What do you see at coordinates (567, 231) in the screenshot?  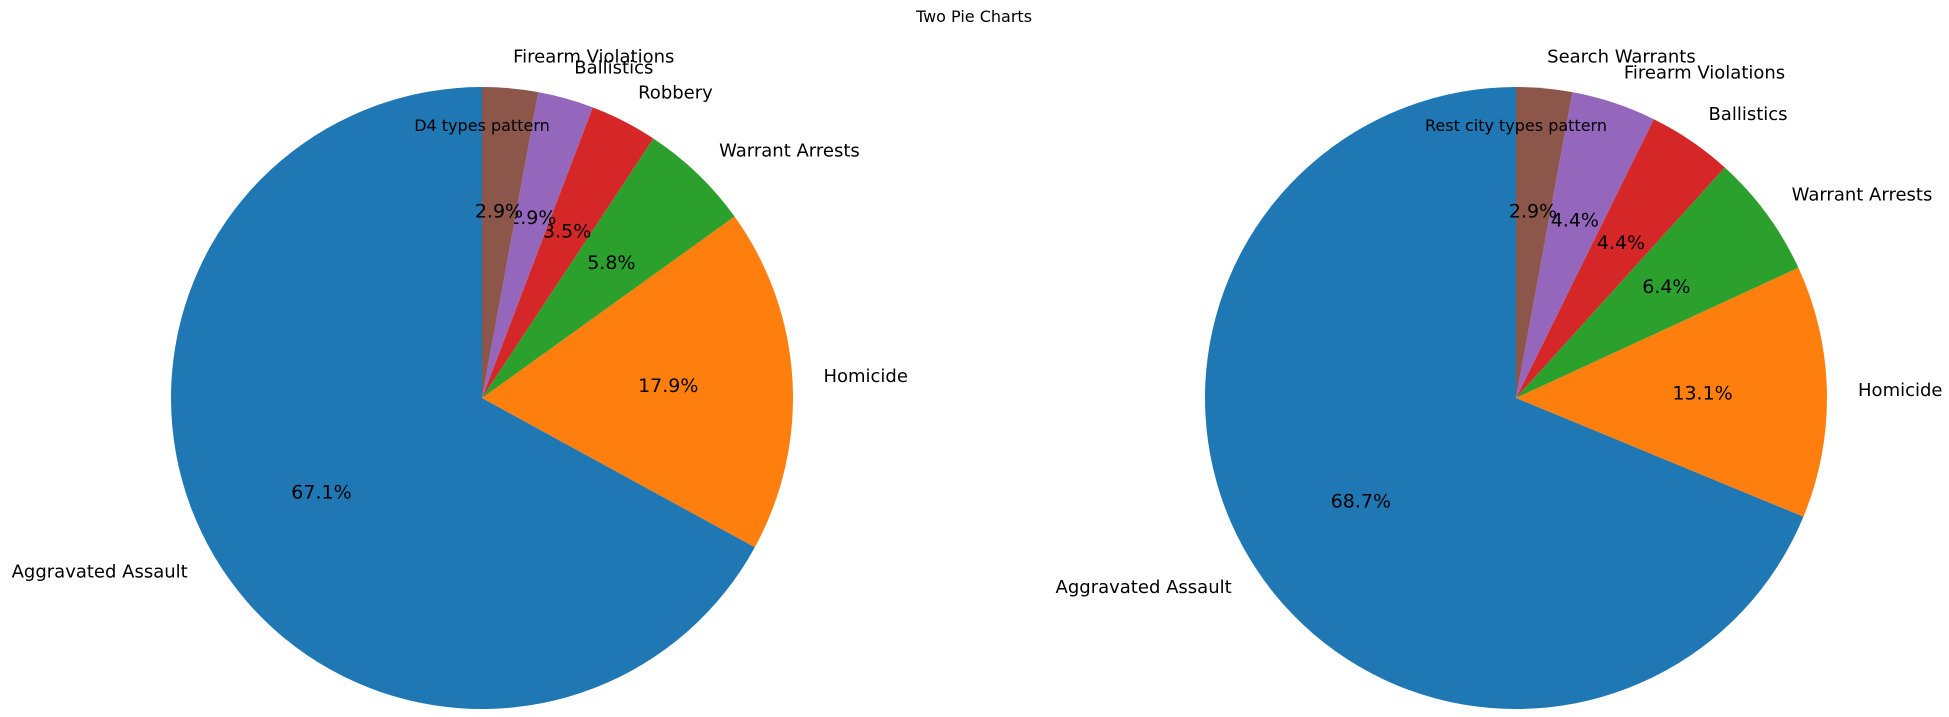 I see `slice-percent-label: 3.5%` at bounding box center [567, 231].